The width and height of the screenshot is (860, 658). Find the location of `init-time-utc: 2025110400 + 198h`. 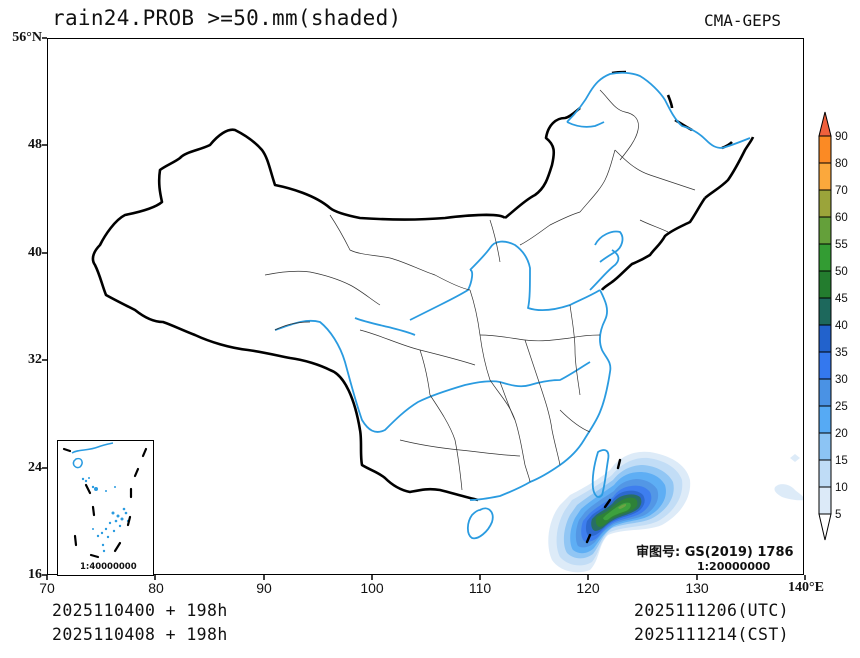

init-time-utc: 2025110400 + 198h is located at coordinates (140, 610).